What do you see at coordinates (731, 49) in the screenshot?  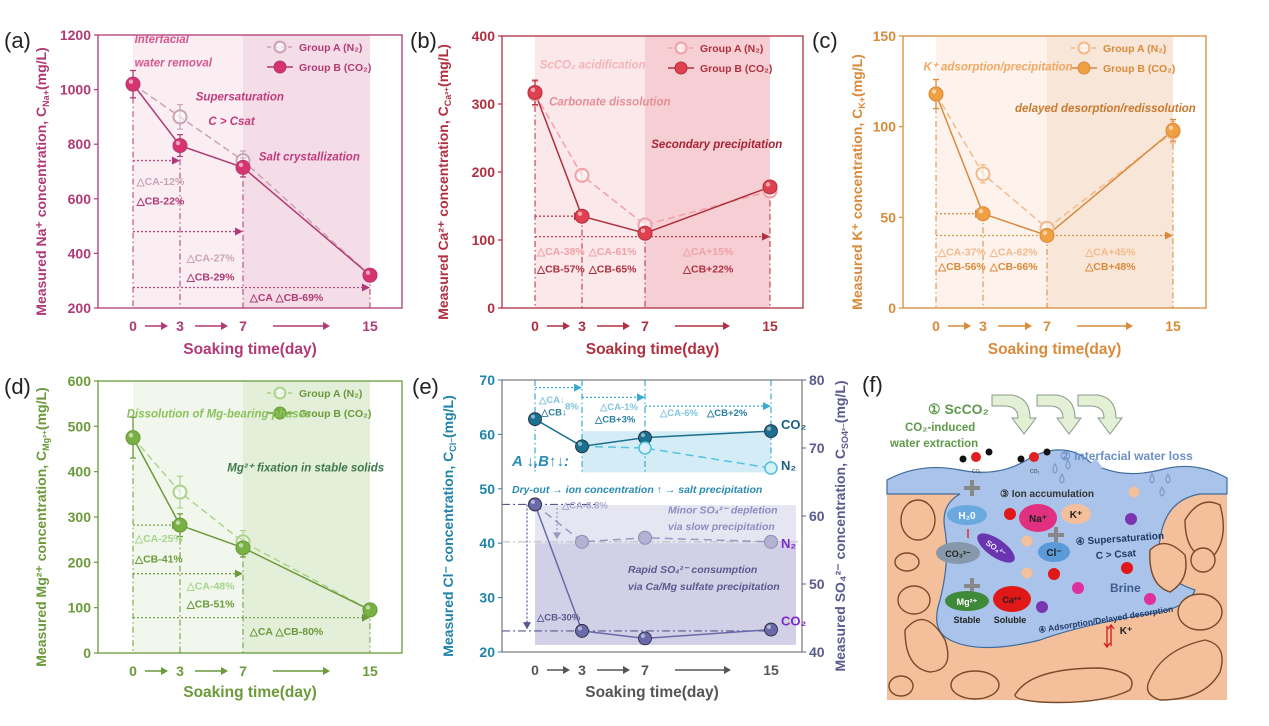 I see `legend-label: Group A (N₂)` at bounding box center [731, 49].